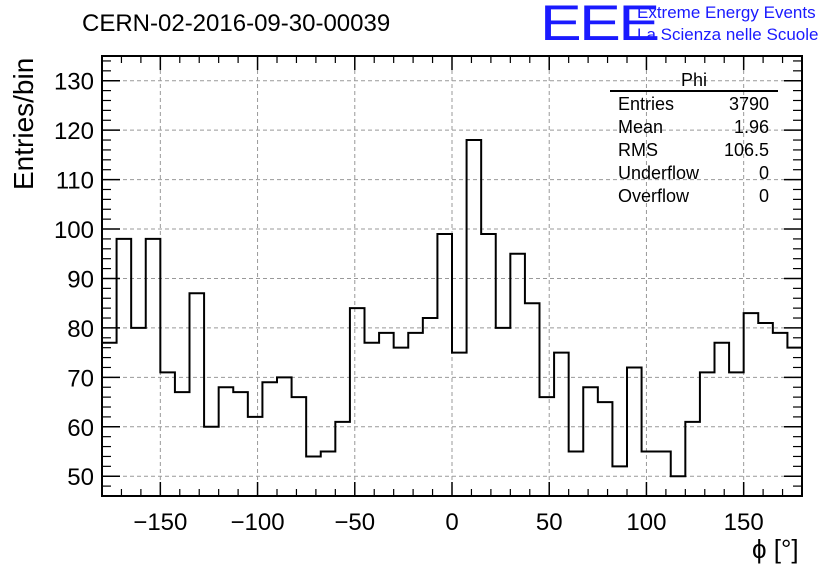 The height and width of the screenshot is (572, 836). What do you see at coordinates (80, 428) in the screenshot?
I see `y-tick-label: 60` at bounding box center [80, 428].